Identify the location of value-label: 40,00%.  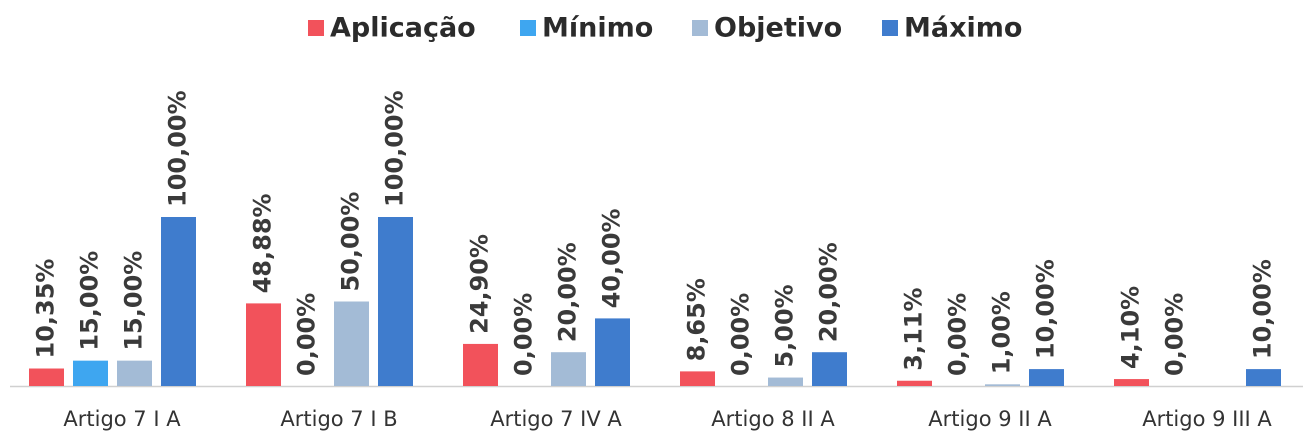
(612, 258).